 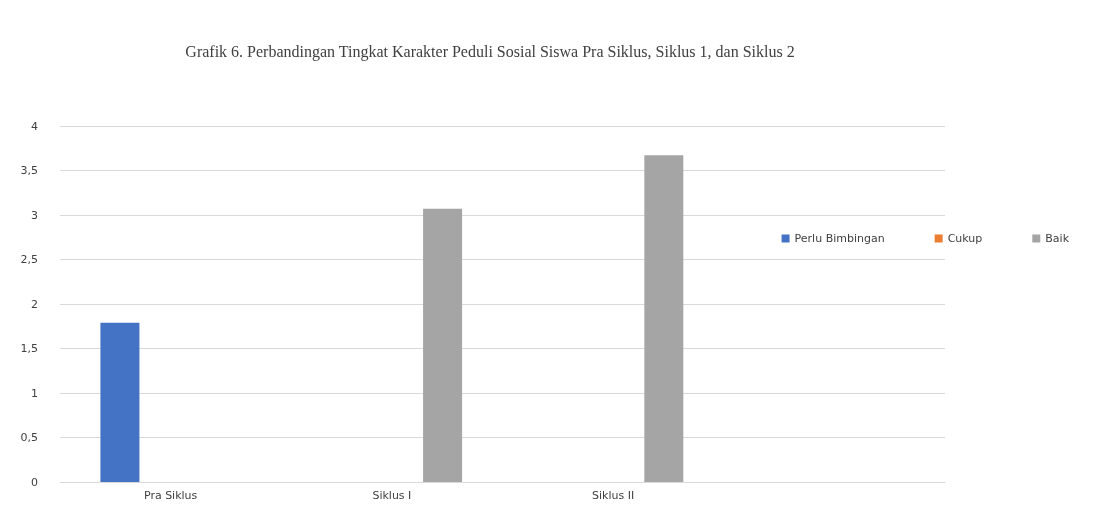 What do you see at coordinates (839, 238) in the screenshot?
I see `legend-label: Perlu Bimbingan` at bounding box center [839, 238].